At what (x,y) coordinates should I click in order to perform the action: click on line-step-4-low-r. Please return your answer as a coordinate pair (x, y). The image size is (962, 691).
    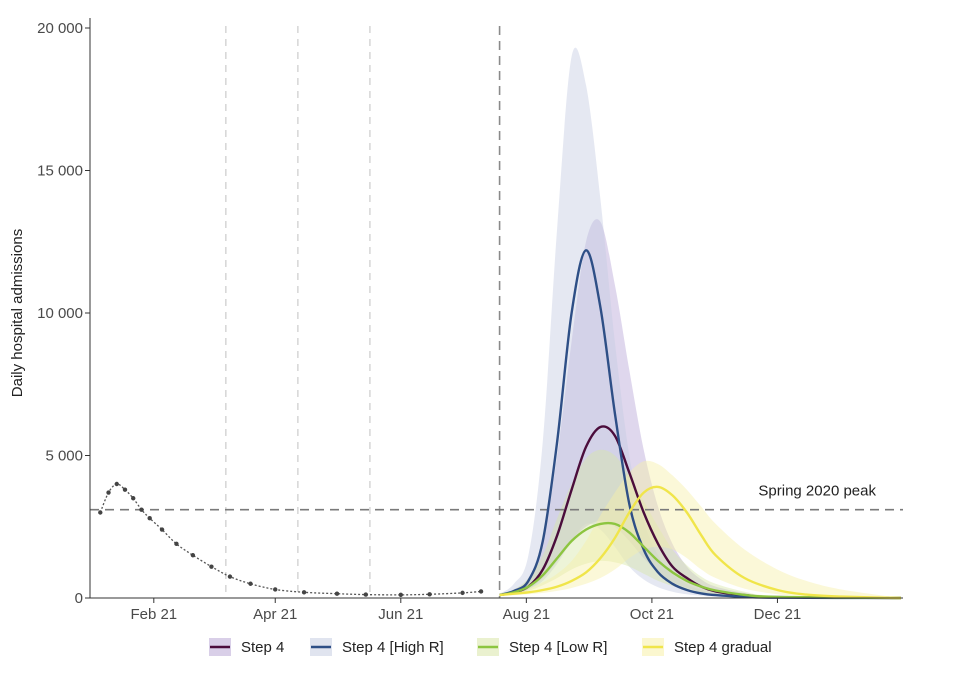
    Looking at the image, I should click on (700, 560).